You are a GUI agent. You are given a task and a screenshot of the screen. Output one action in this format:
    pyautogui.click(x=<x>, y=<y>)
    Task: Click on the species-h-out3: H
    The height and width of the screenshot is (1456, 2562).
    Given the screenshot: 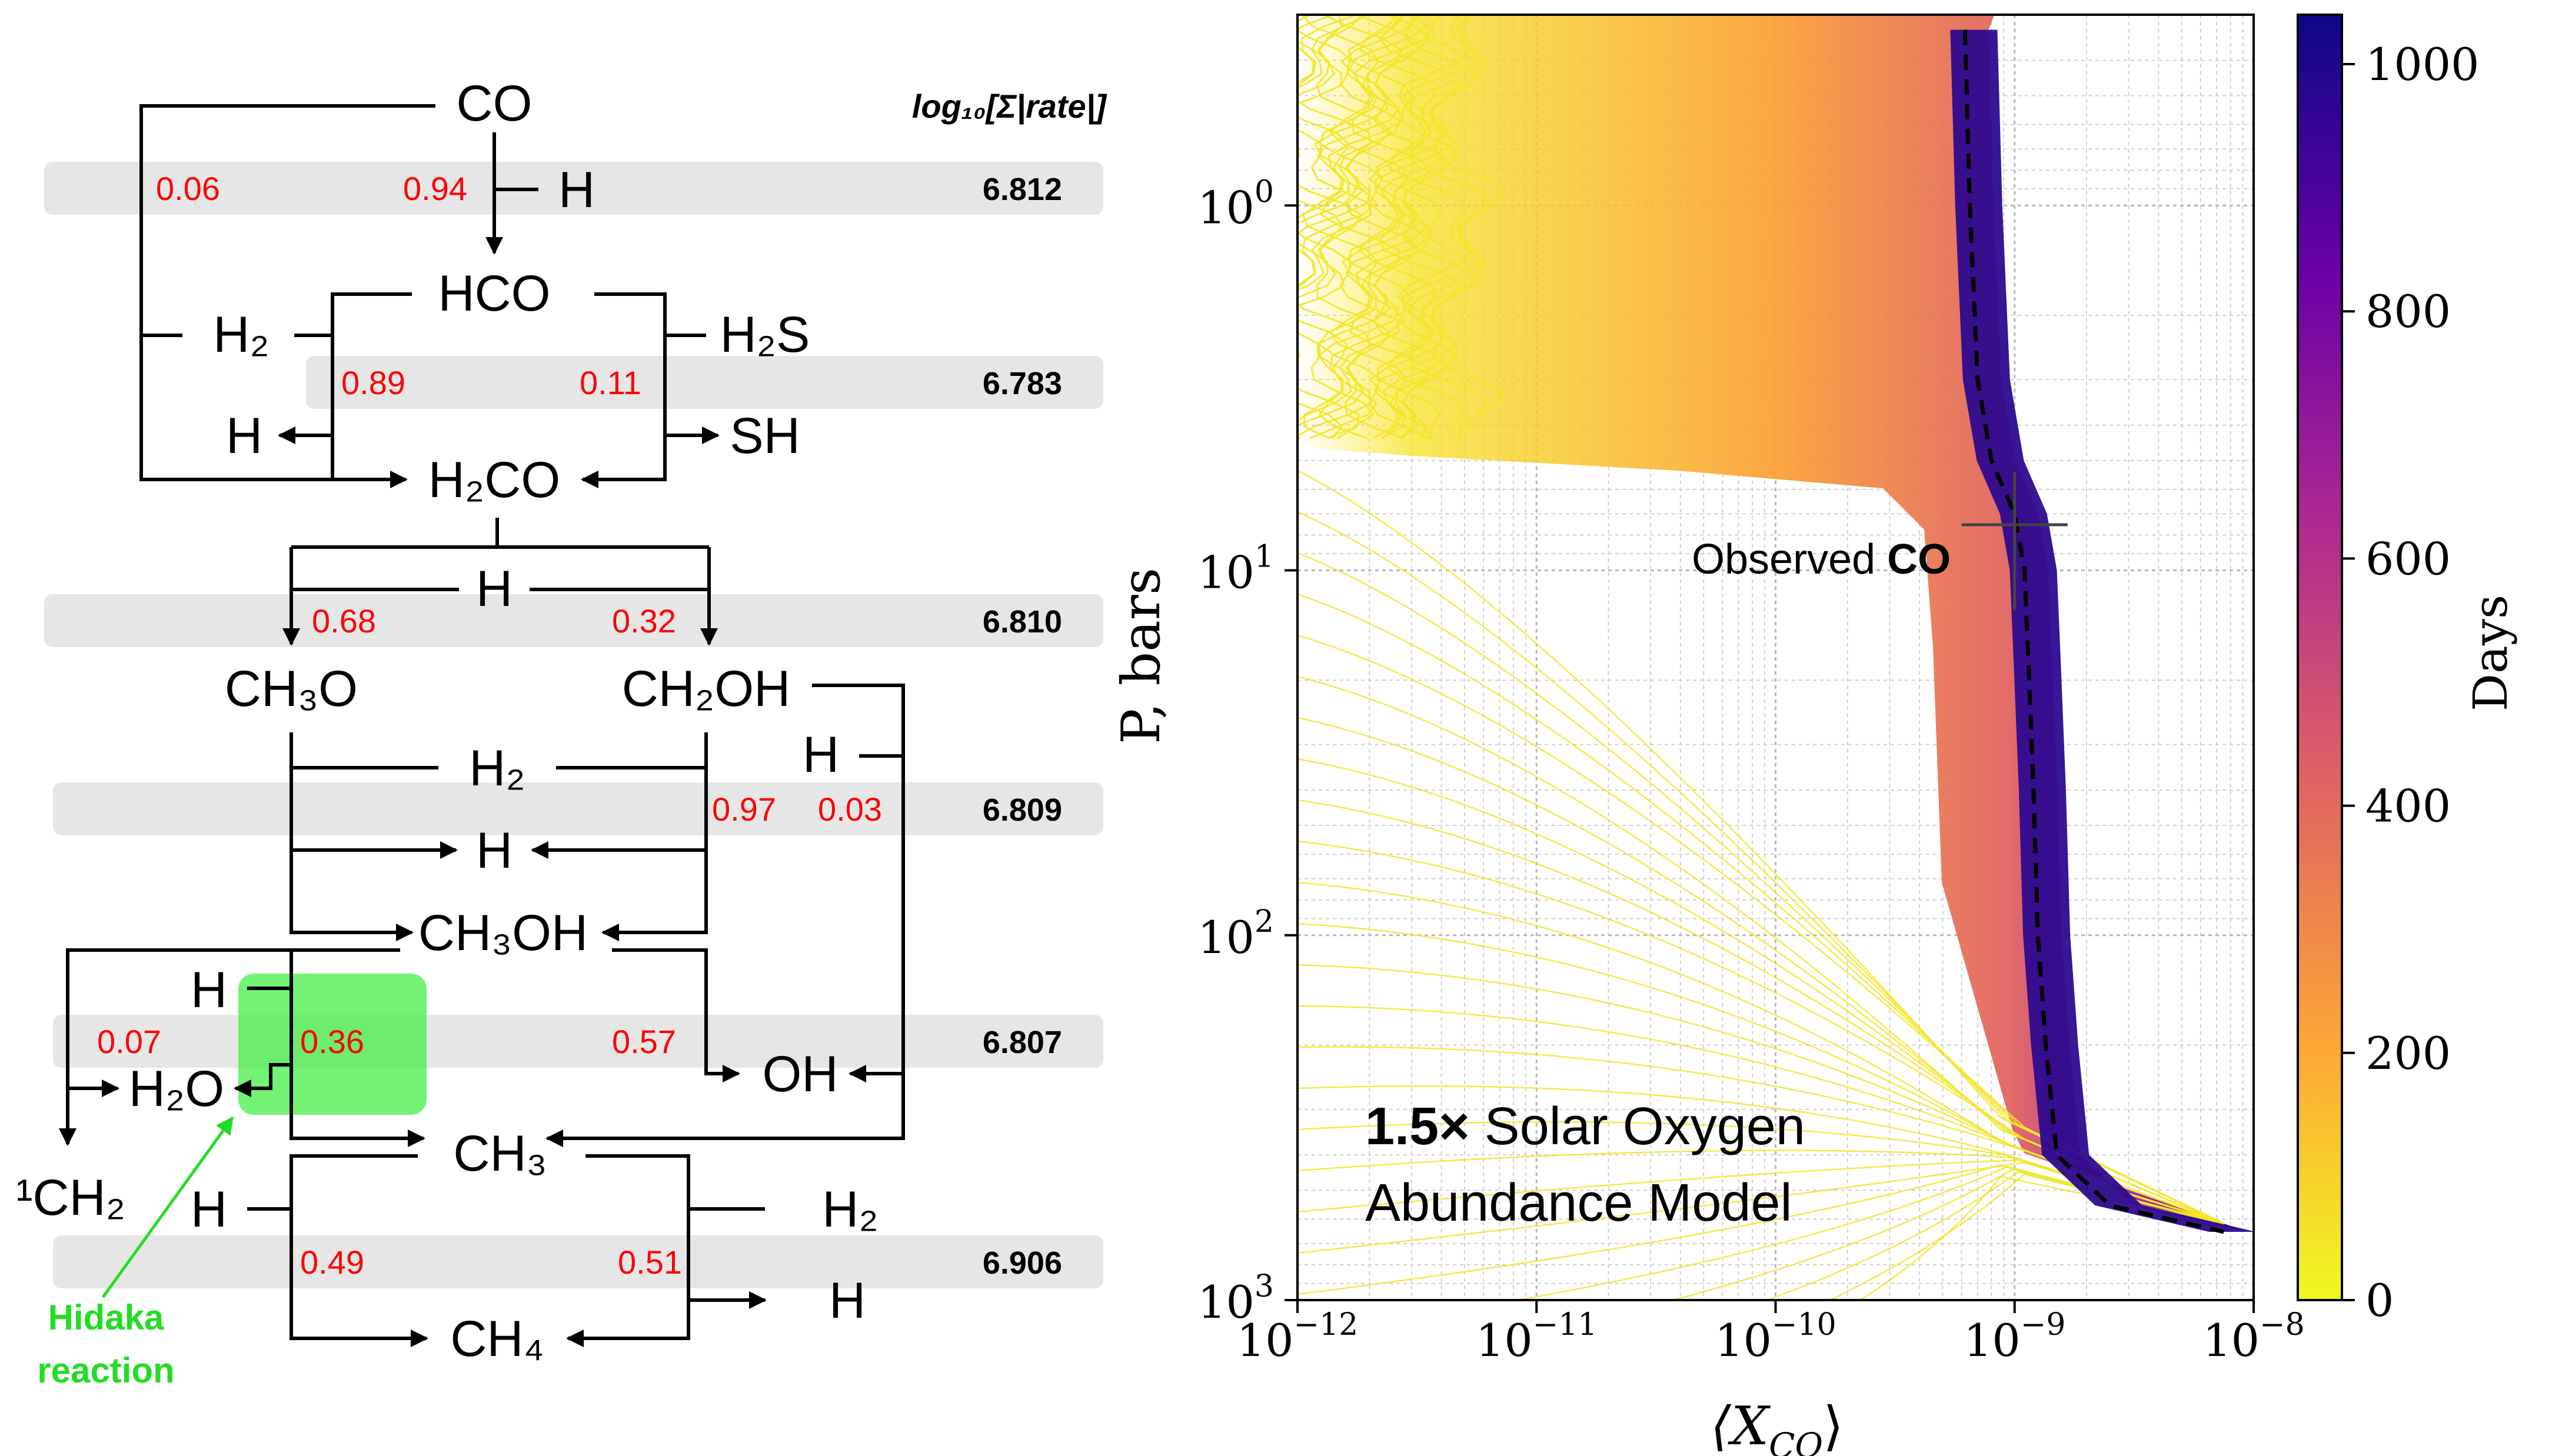 What is the action you would take?
    pyautogui.click(x=847, y=1300)
    